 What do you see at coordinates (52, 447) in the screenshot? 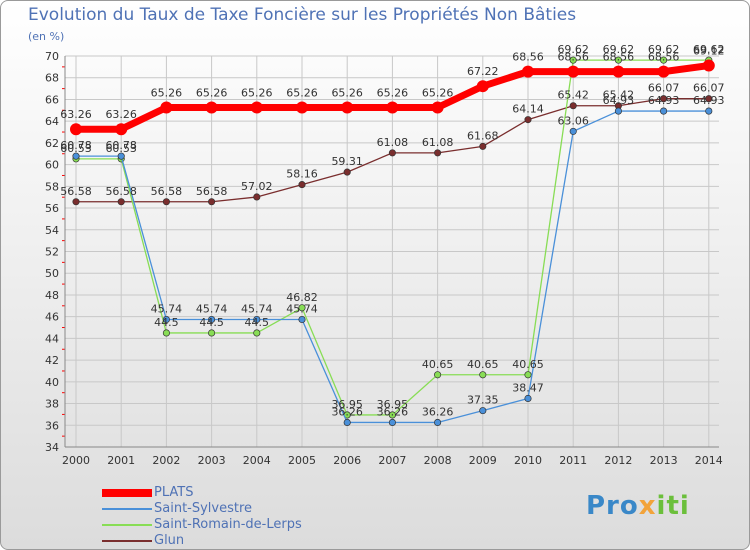
I see `y-tick-label: 34` at bounding box center [52, 447].